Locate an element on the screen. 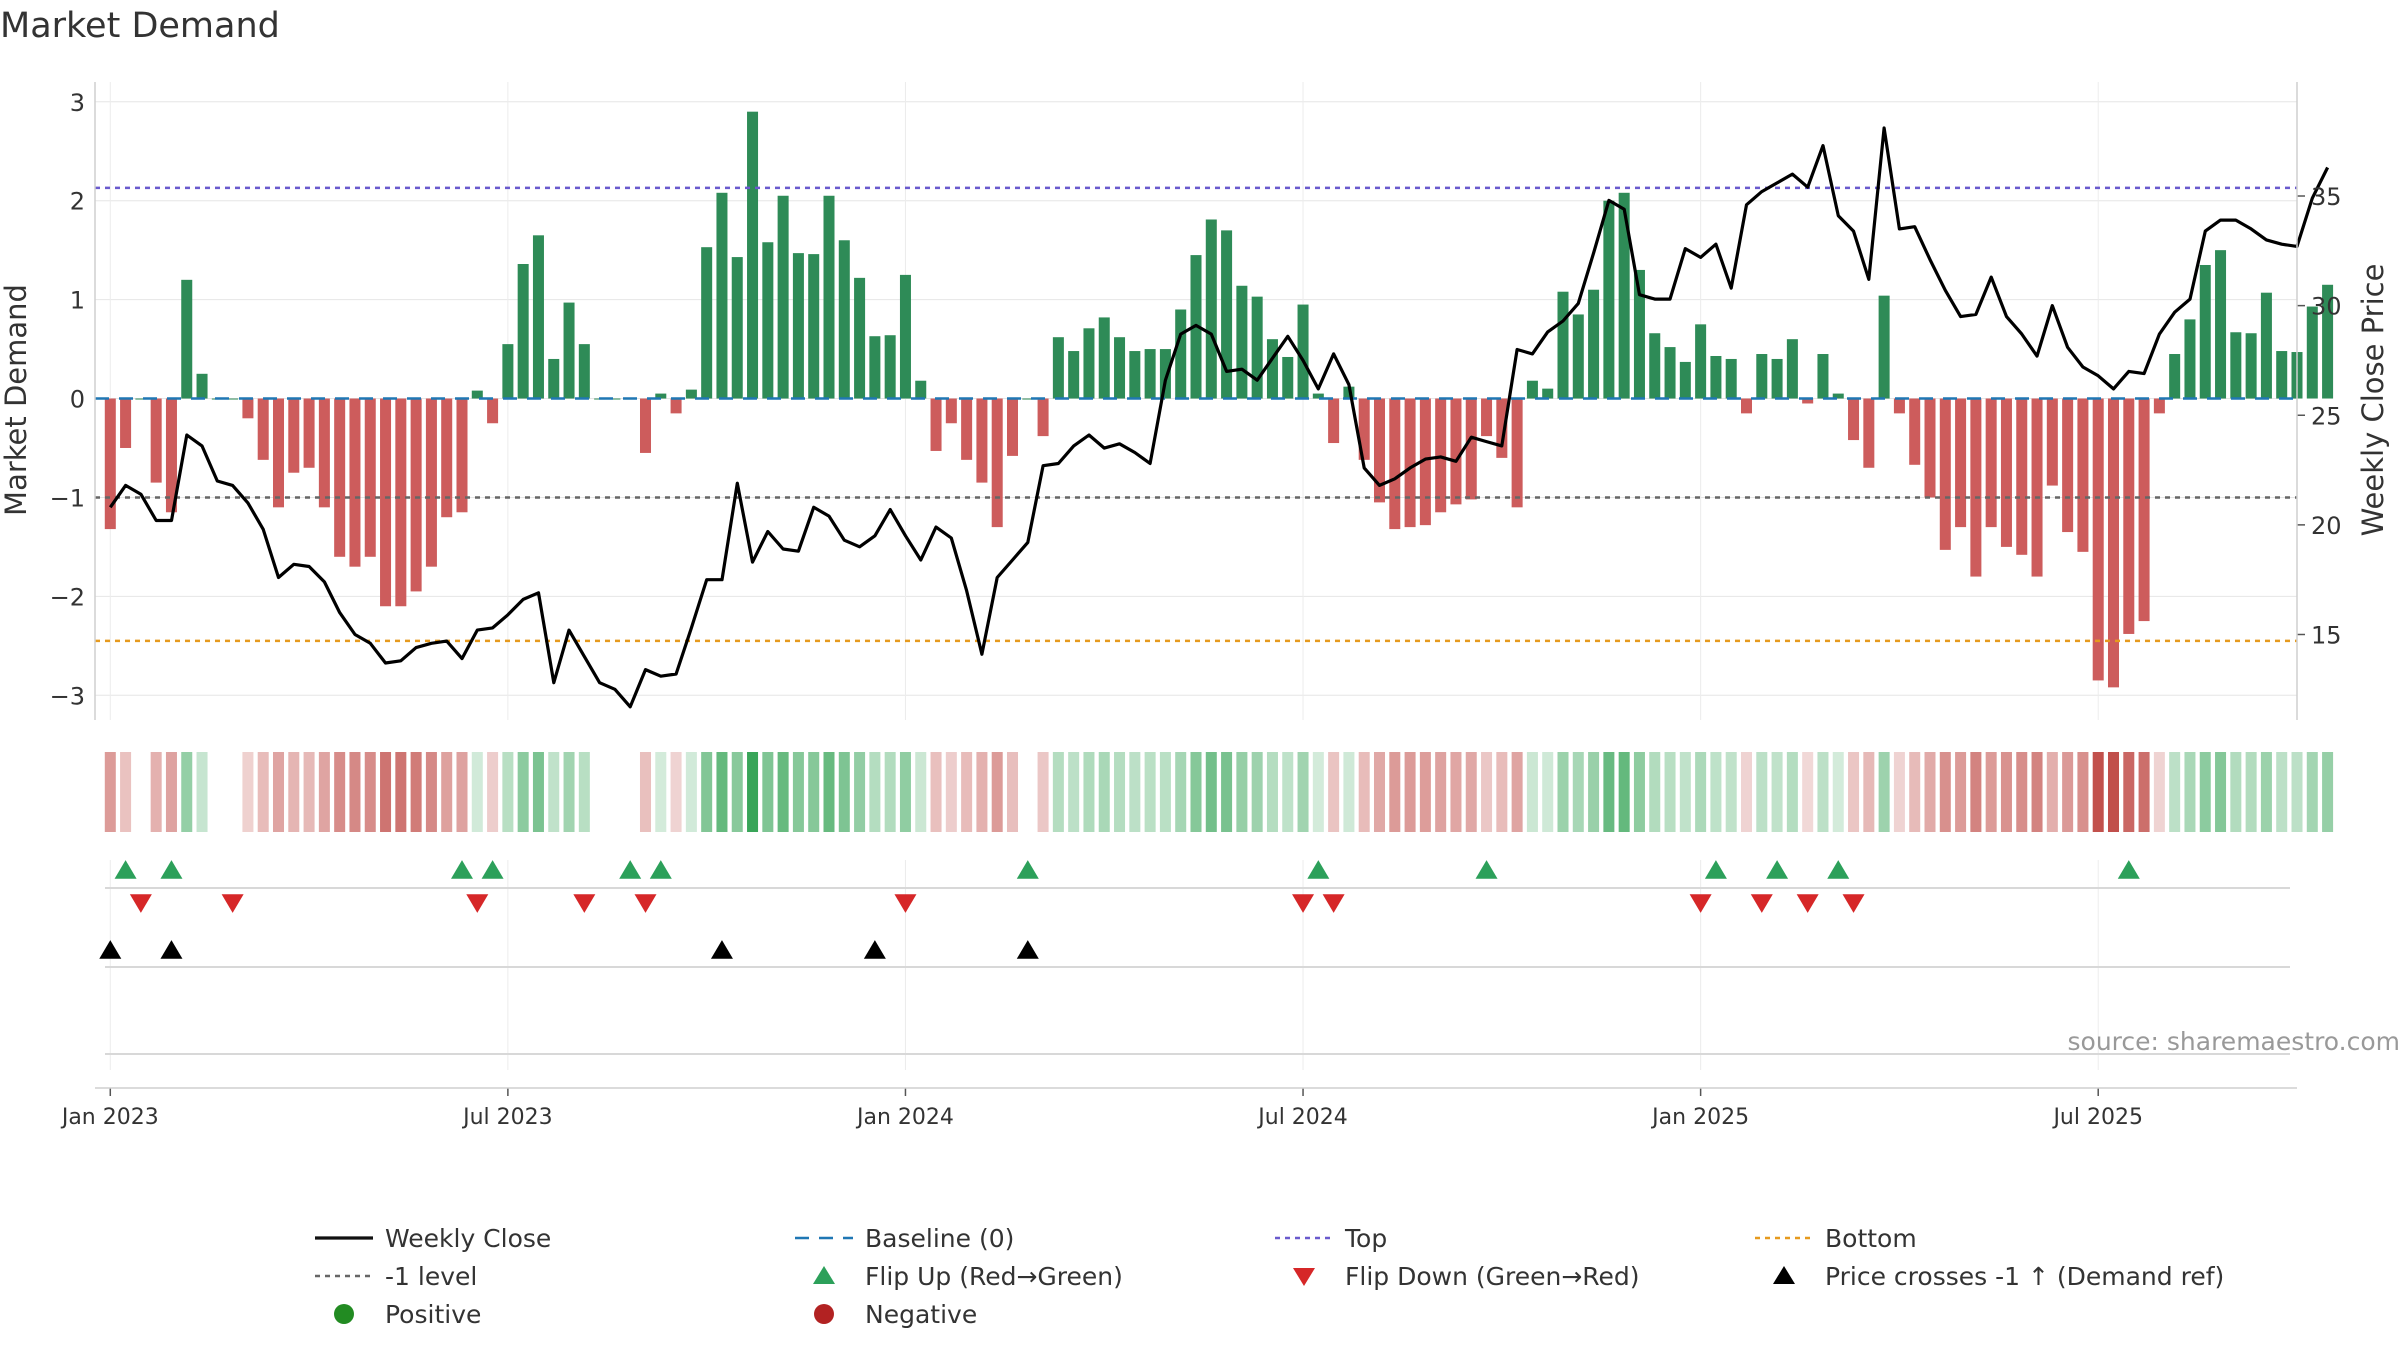 The image size is (2400, 1350). legend-item: Bottom is located at coordinates (1836, 1238).